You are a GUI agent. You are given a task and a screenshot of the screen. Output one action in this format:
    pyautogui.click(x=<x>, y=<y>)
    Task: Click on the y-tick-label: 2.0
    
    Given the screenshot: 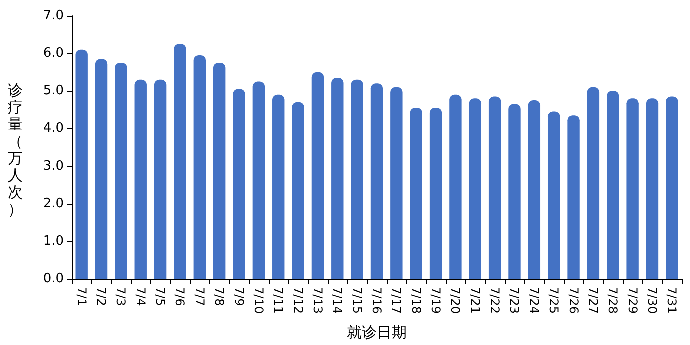 What is the action you would take?
    pyautogui.click(x=53, y=204)
    